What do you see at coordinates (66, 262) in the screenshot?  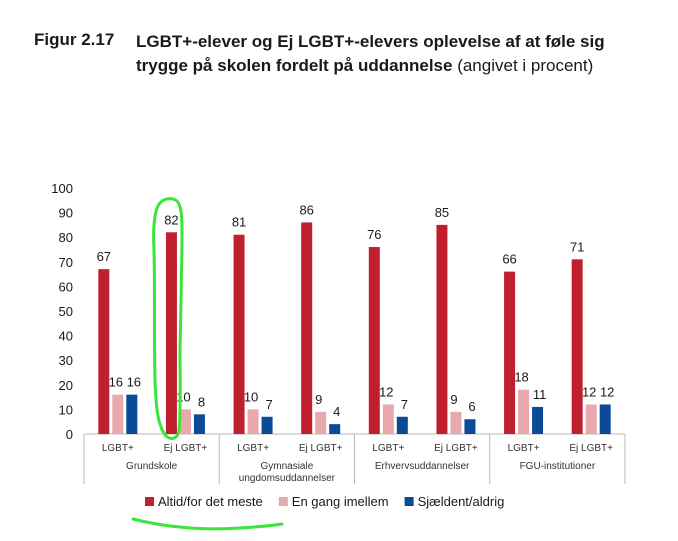 I see `y-tick-label: 70` at bounding box center [66, 262].